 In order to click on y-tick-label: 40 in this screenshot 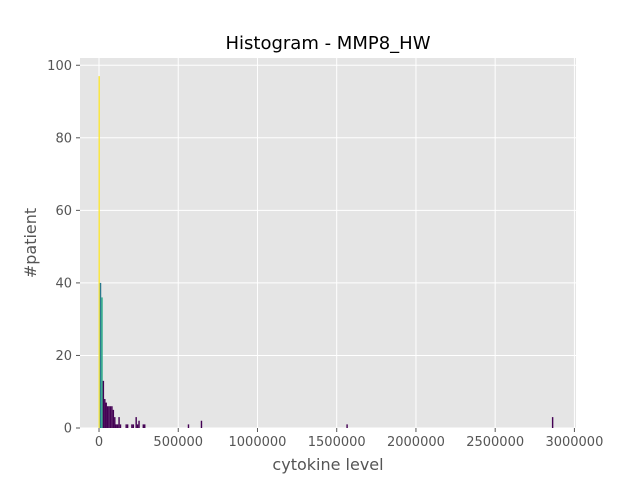, I will do `click(63, 283)`.